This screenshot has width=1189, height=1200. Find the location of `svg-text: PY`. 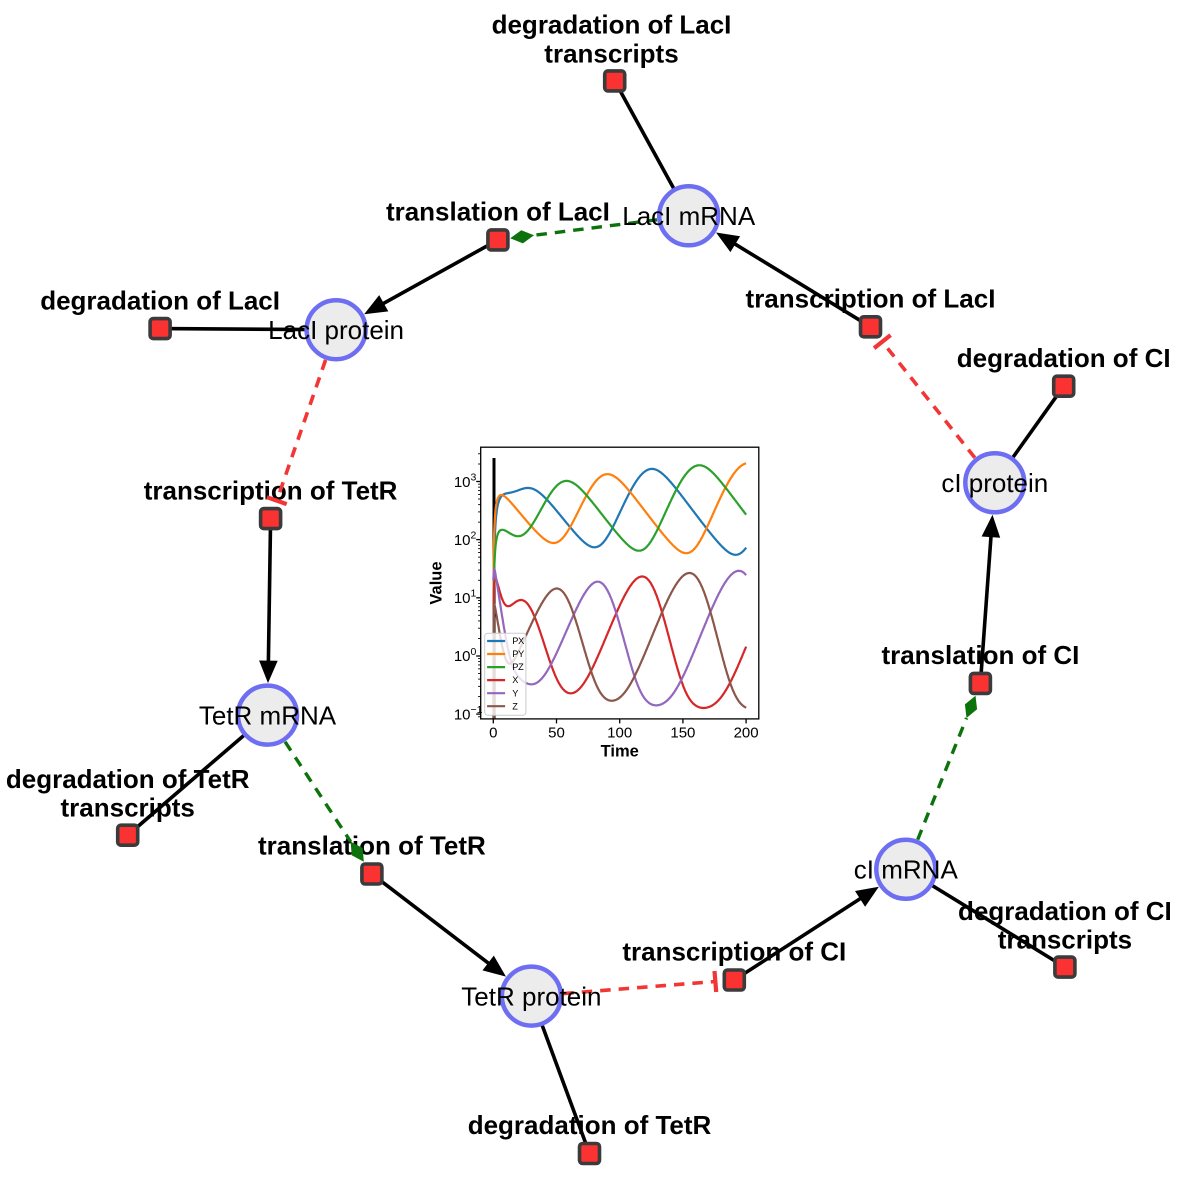

svg-text: PY is located at coordinates (518, 654).